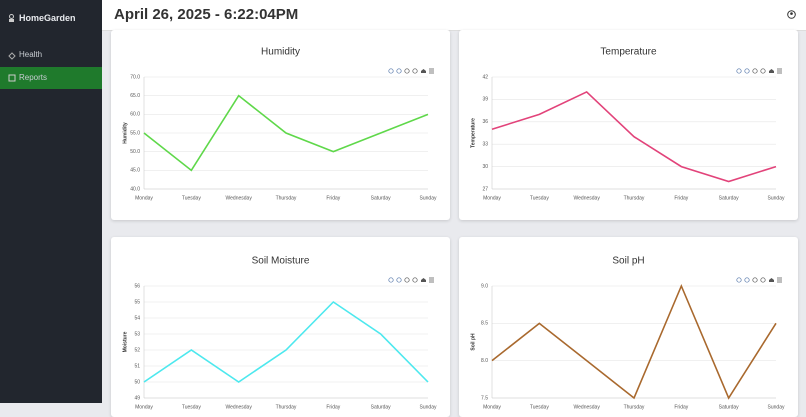 The height and width of the screenshot is (417, 806). What do you see at coordinates (135, 189) in the screenshot?
I see `y-tick-label: 40.0` at bounding box center [135, 189].